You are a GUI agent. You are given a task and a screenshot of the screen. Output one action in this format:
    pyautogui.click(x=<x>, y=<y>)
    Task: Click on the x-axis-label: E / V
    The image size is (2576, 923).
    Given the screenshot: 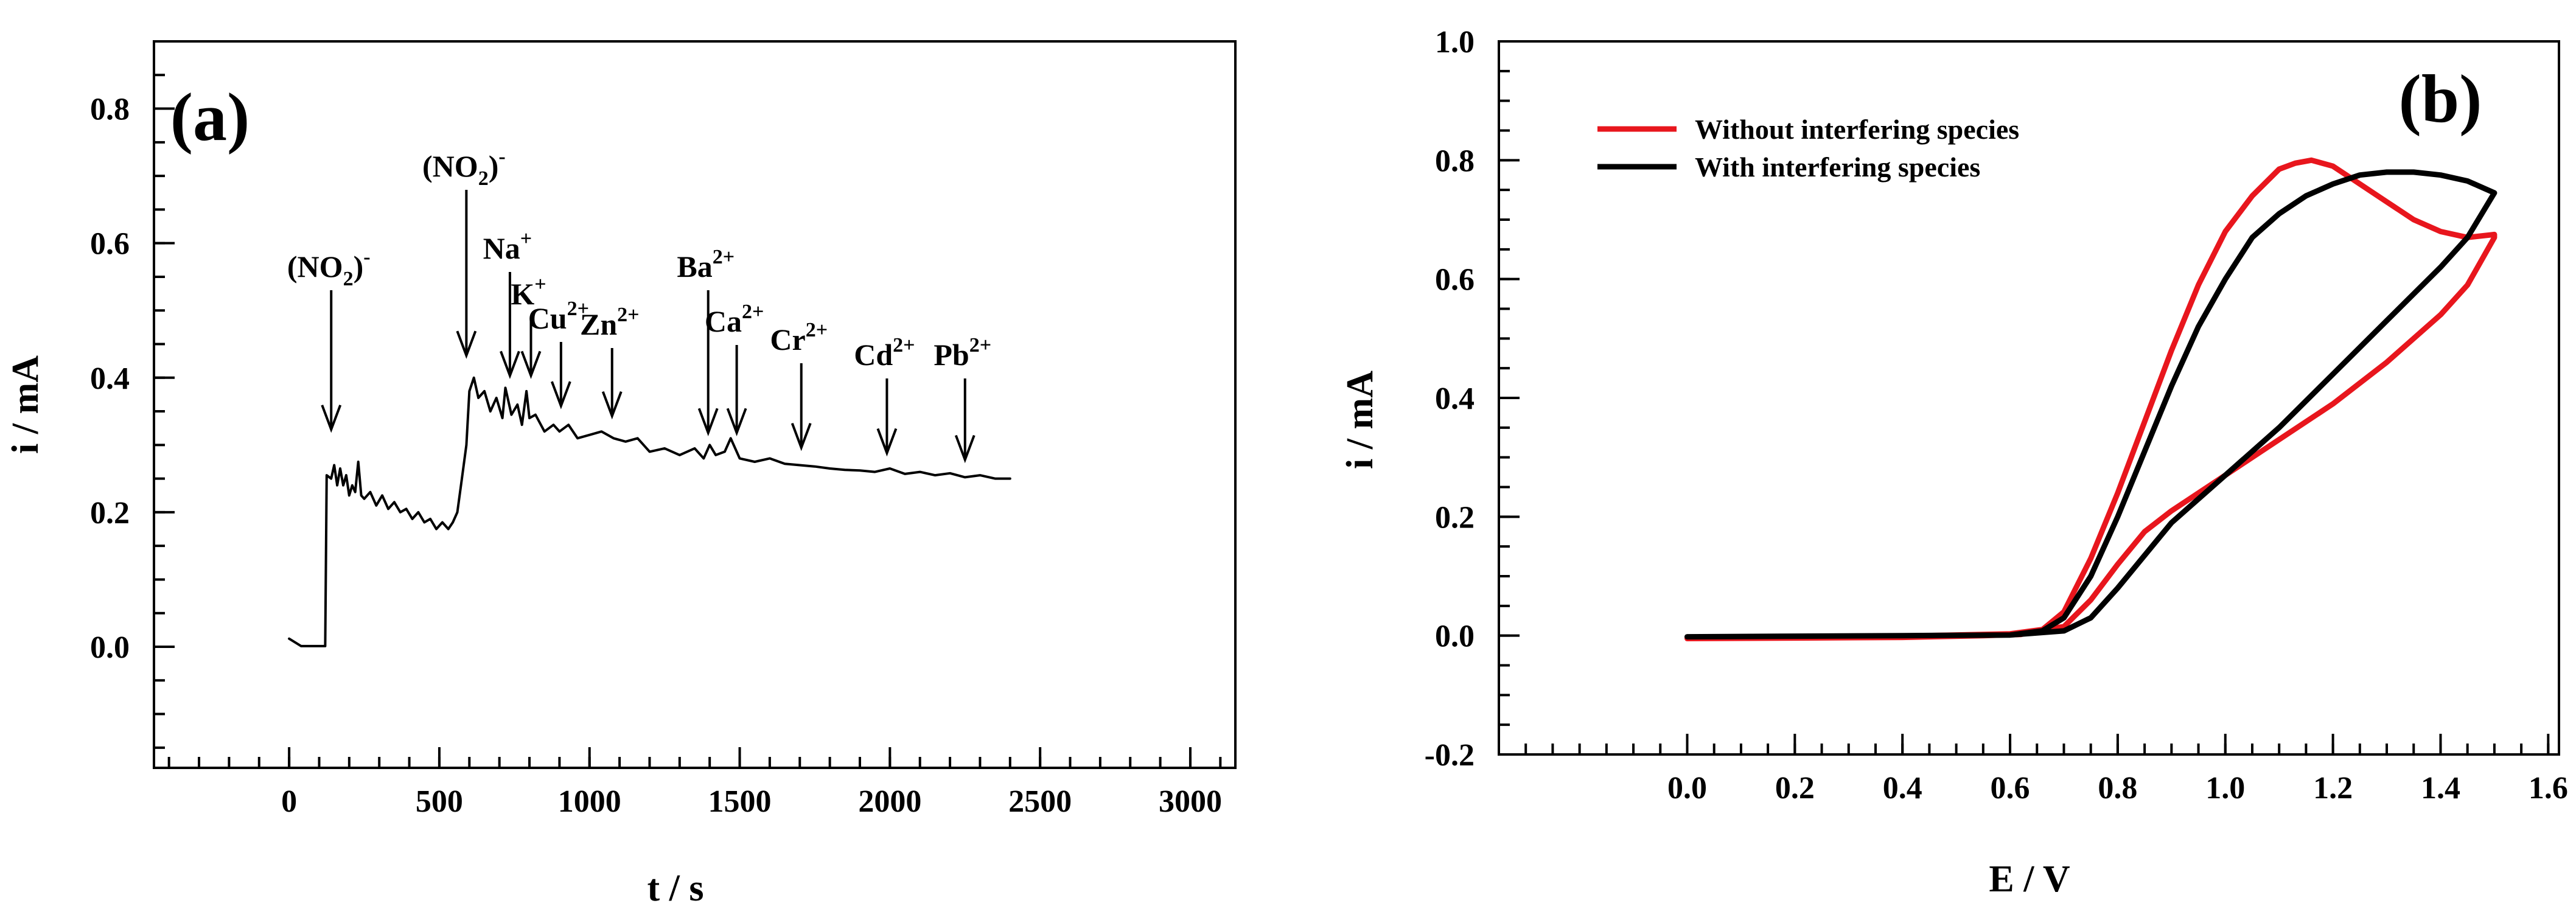 What is the action you would take?
    pyautogui.click(x=2030, y=879)
    